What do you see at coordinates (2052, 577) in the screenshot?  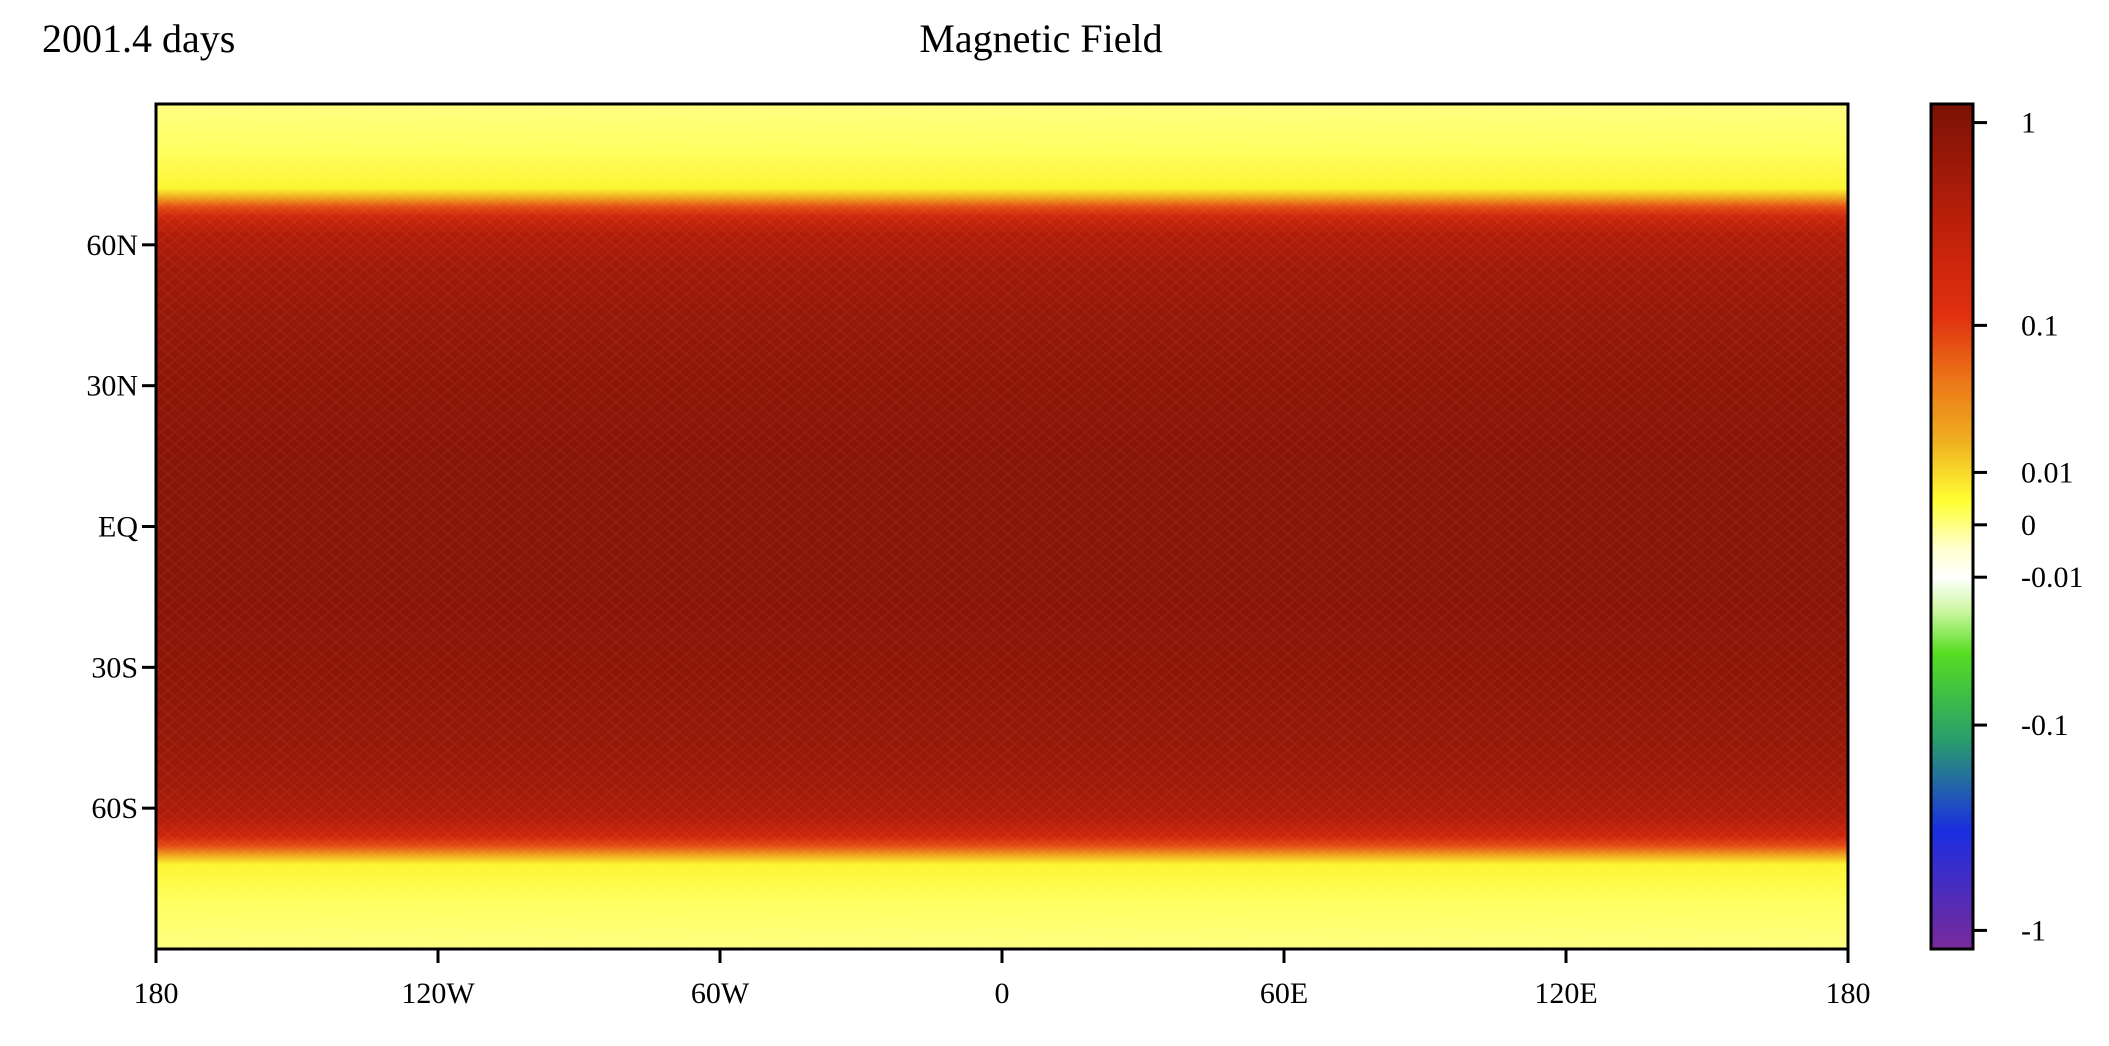 I see `colorbar-tick-label: -0.01` at bounding box center [2052, 577].